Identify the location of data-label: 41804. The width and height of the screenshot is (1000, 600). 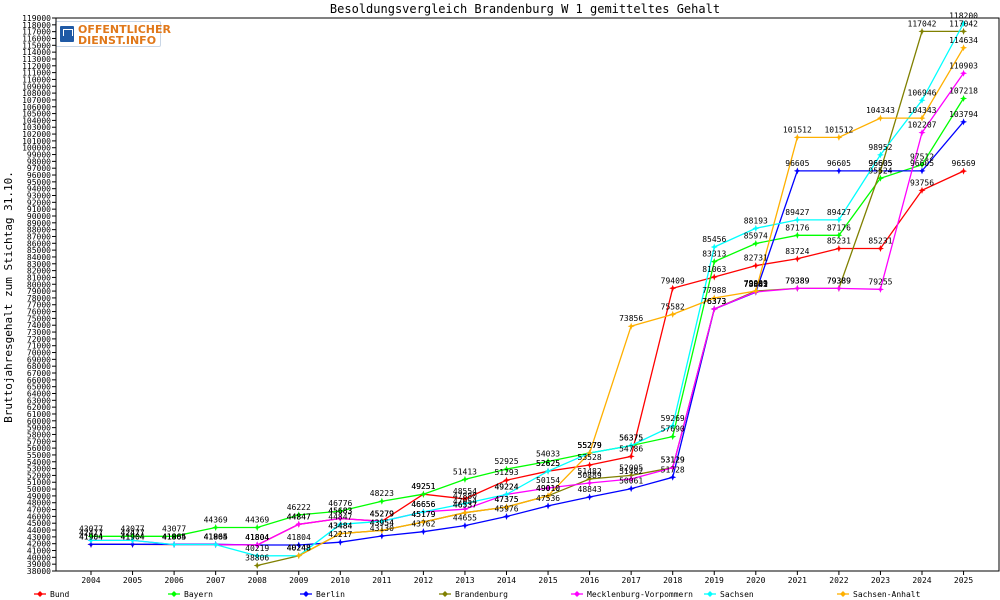
(299, 537).